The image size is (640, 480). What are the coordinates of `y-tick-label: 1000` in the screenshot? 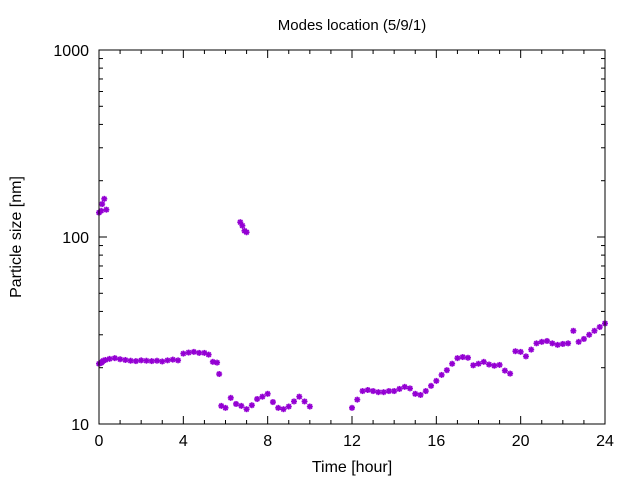 It's located at (71, 51).